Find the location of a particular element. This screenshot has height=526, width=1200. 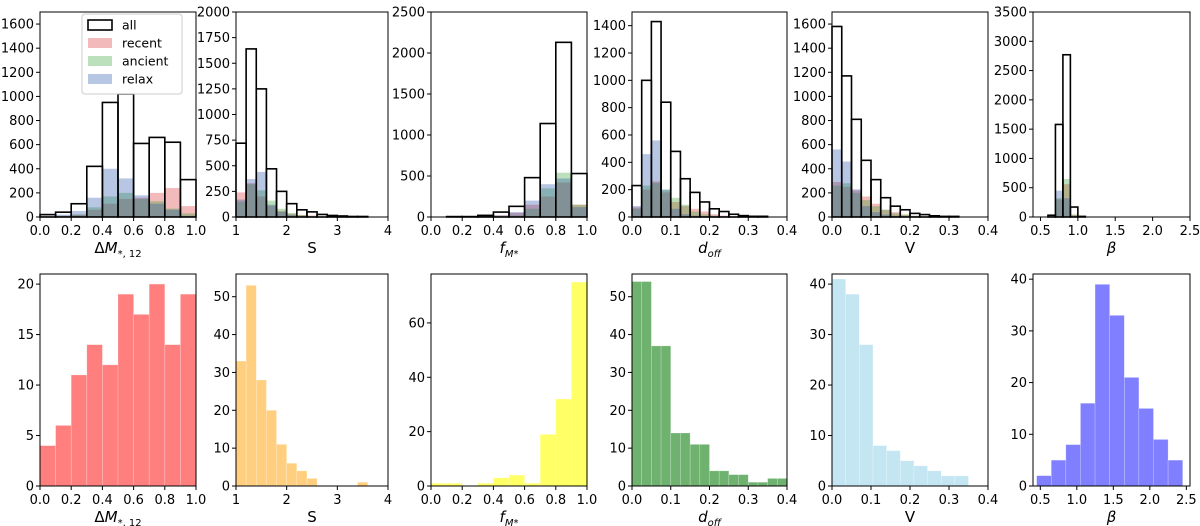

y-tick-label: 600 is located at coordinates (613, 136).